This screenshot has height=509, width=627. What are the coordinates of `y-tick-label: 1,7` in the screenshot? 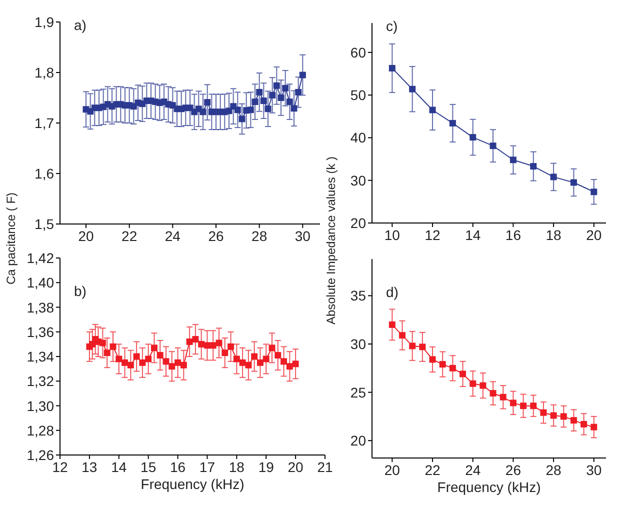 It's located at (44, 123).